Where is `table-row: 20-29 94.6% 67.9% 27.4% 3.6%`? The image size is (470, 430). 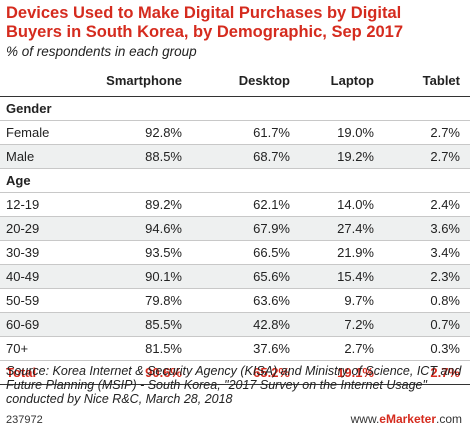
table-row: 20-29 94.6% 67.9% 27.4% 3.6% is located at coordinates (235, 229).